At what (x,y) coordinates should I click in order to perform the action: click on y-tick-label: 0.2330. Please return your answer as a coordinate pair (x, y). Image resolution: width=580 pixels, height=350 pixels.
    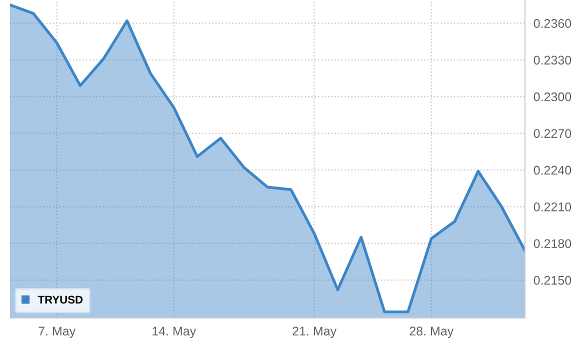
    Looking at the image, I should click on (553, 60).